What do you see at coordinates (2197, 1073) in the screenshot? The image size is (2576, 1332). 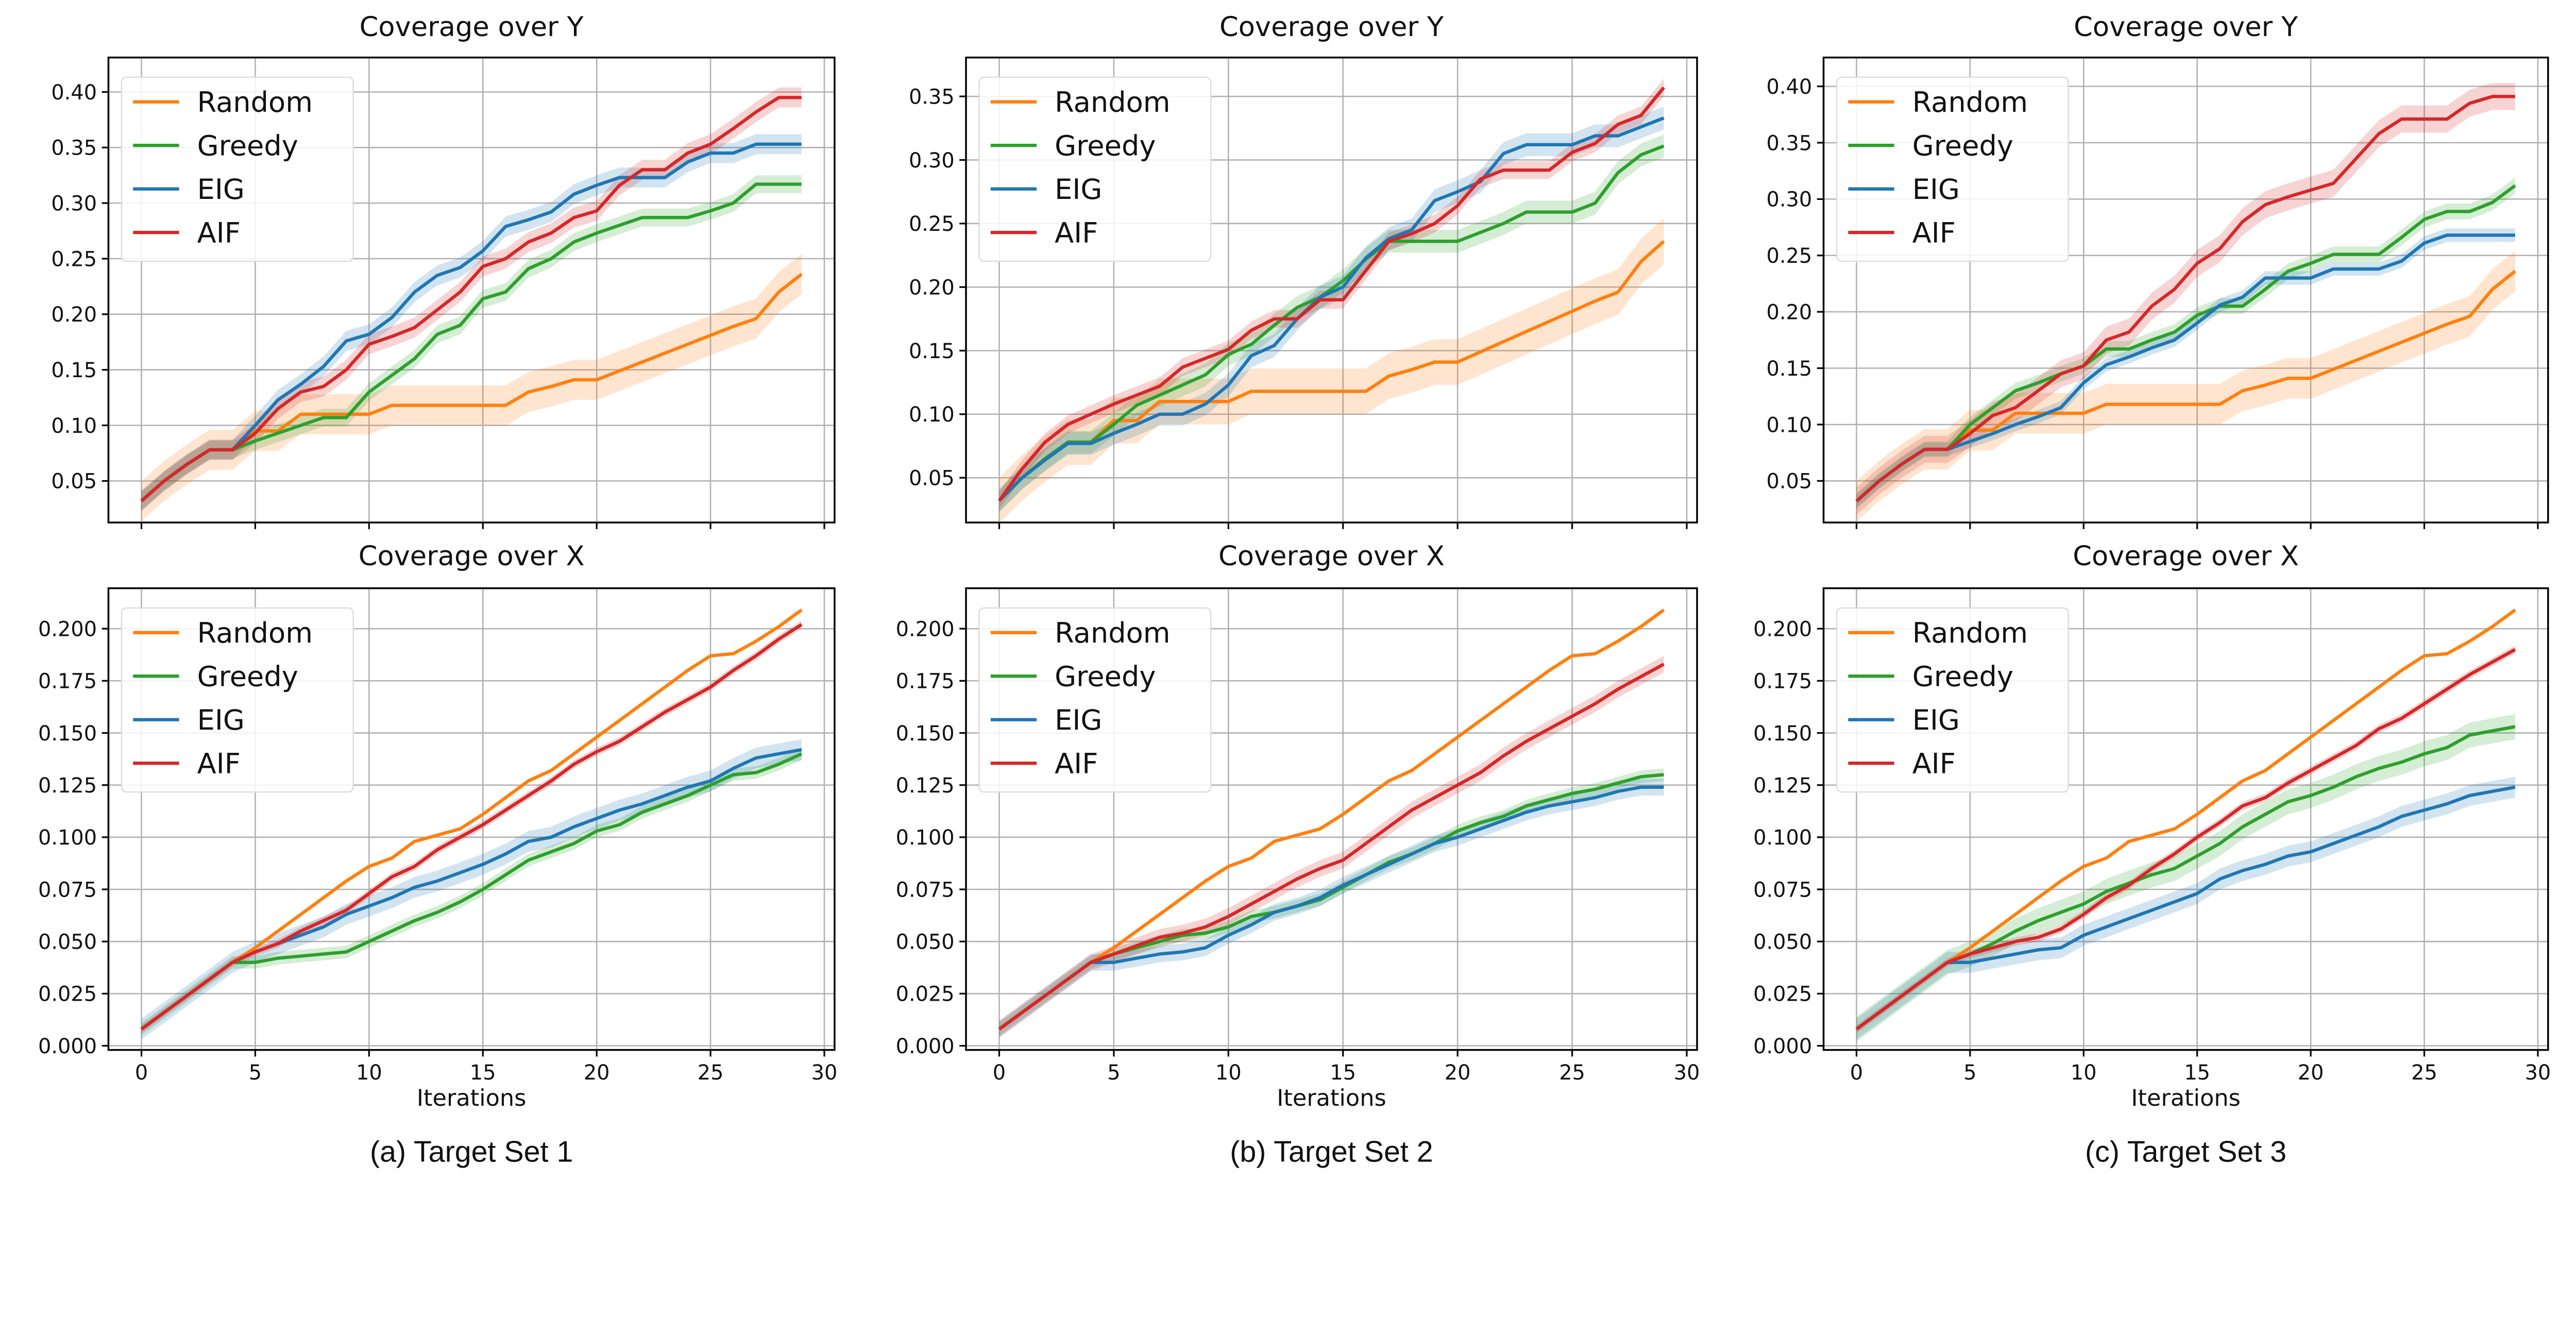 I see `x-tick-label: 15` at bounding box center [2197, 1073].